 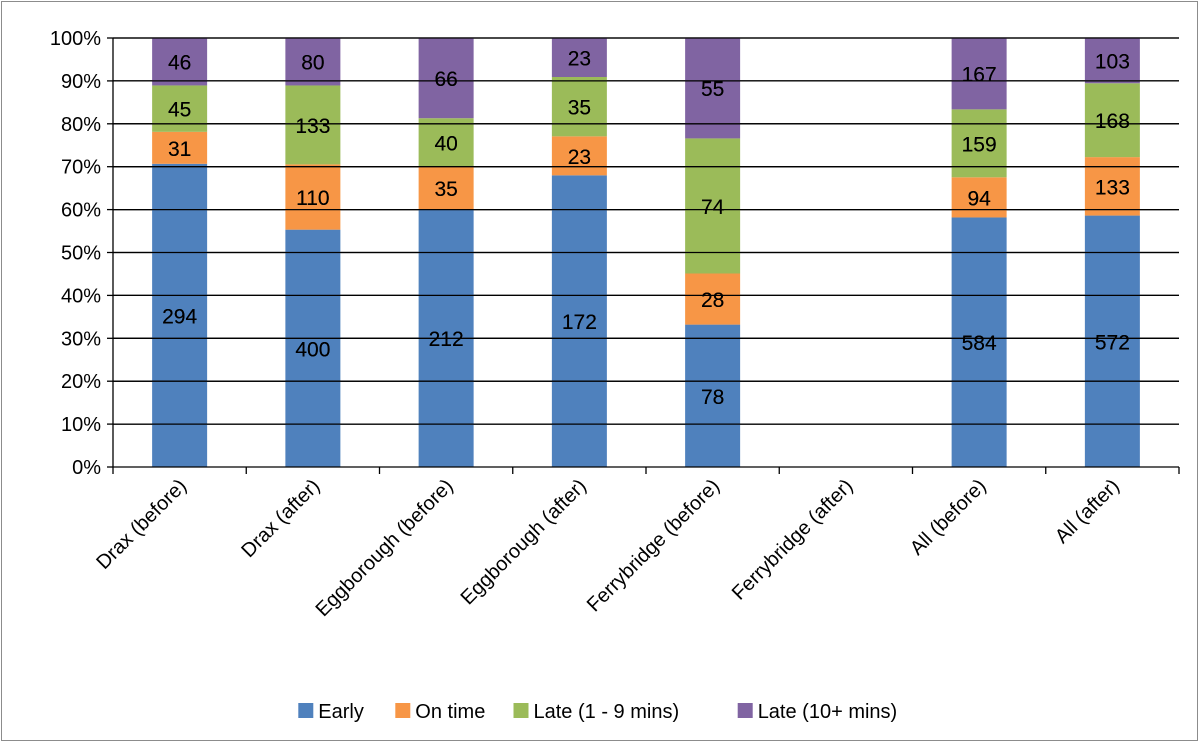 What do you see at coordinates (81, 82) in the screenshot?
I see `y-tick-label: 90%` at bounding box center [81, 82].